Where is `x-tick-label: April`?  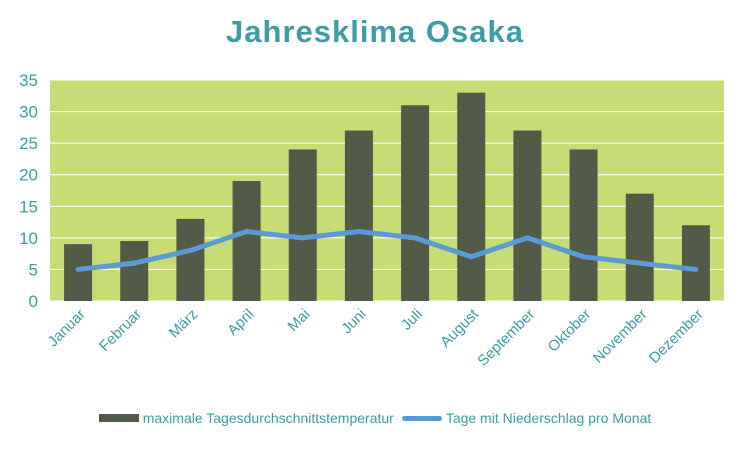
x-tick-label: April is located at coordinates (240, 322).